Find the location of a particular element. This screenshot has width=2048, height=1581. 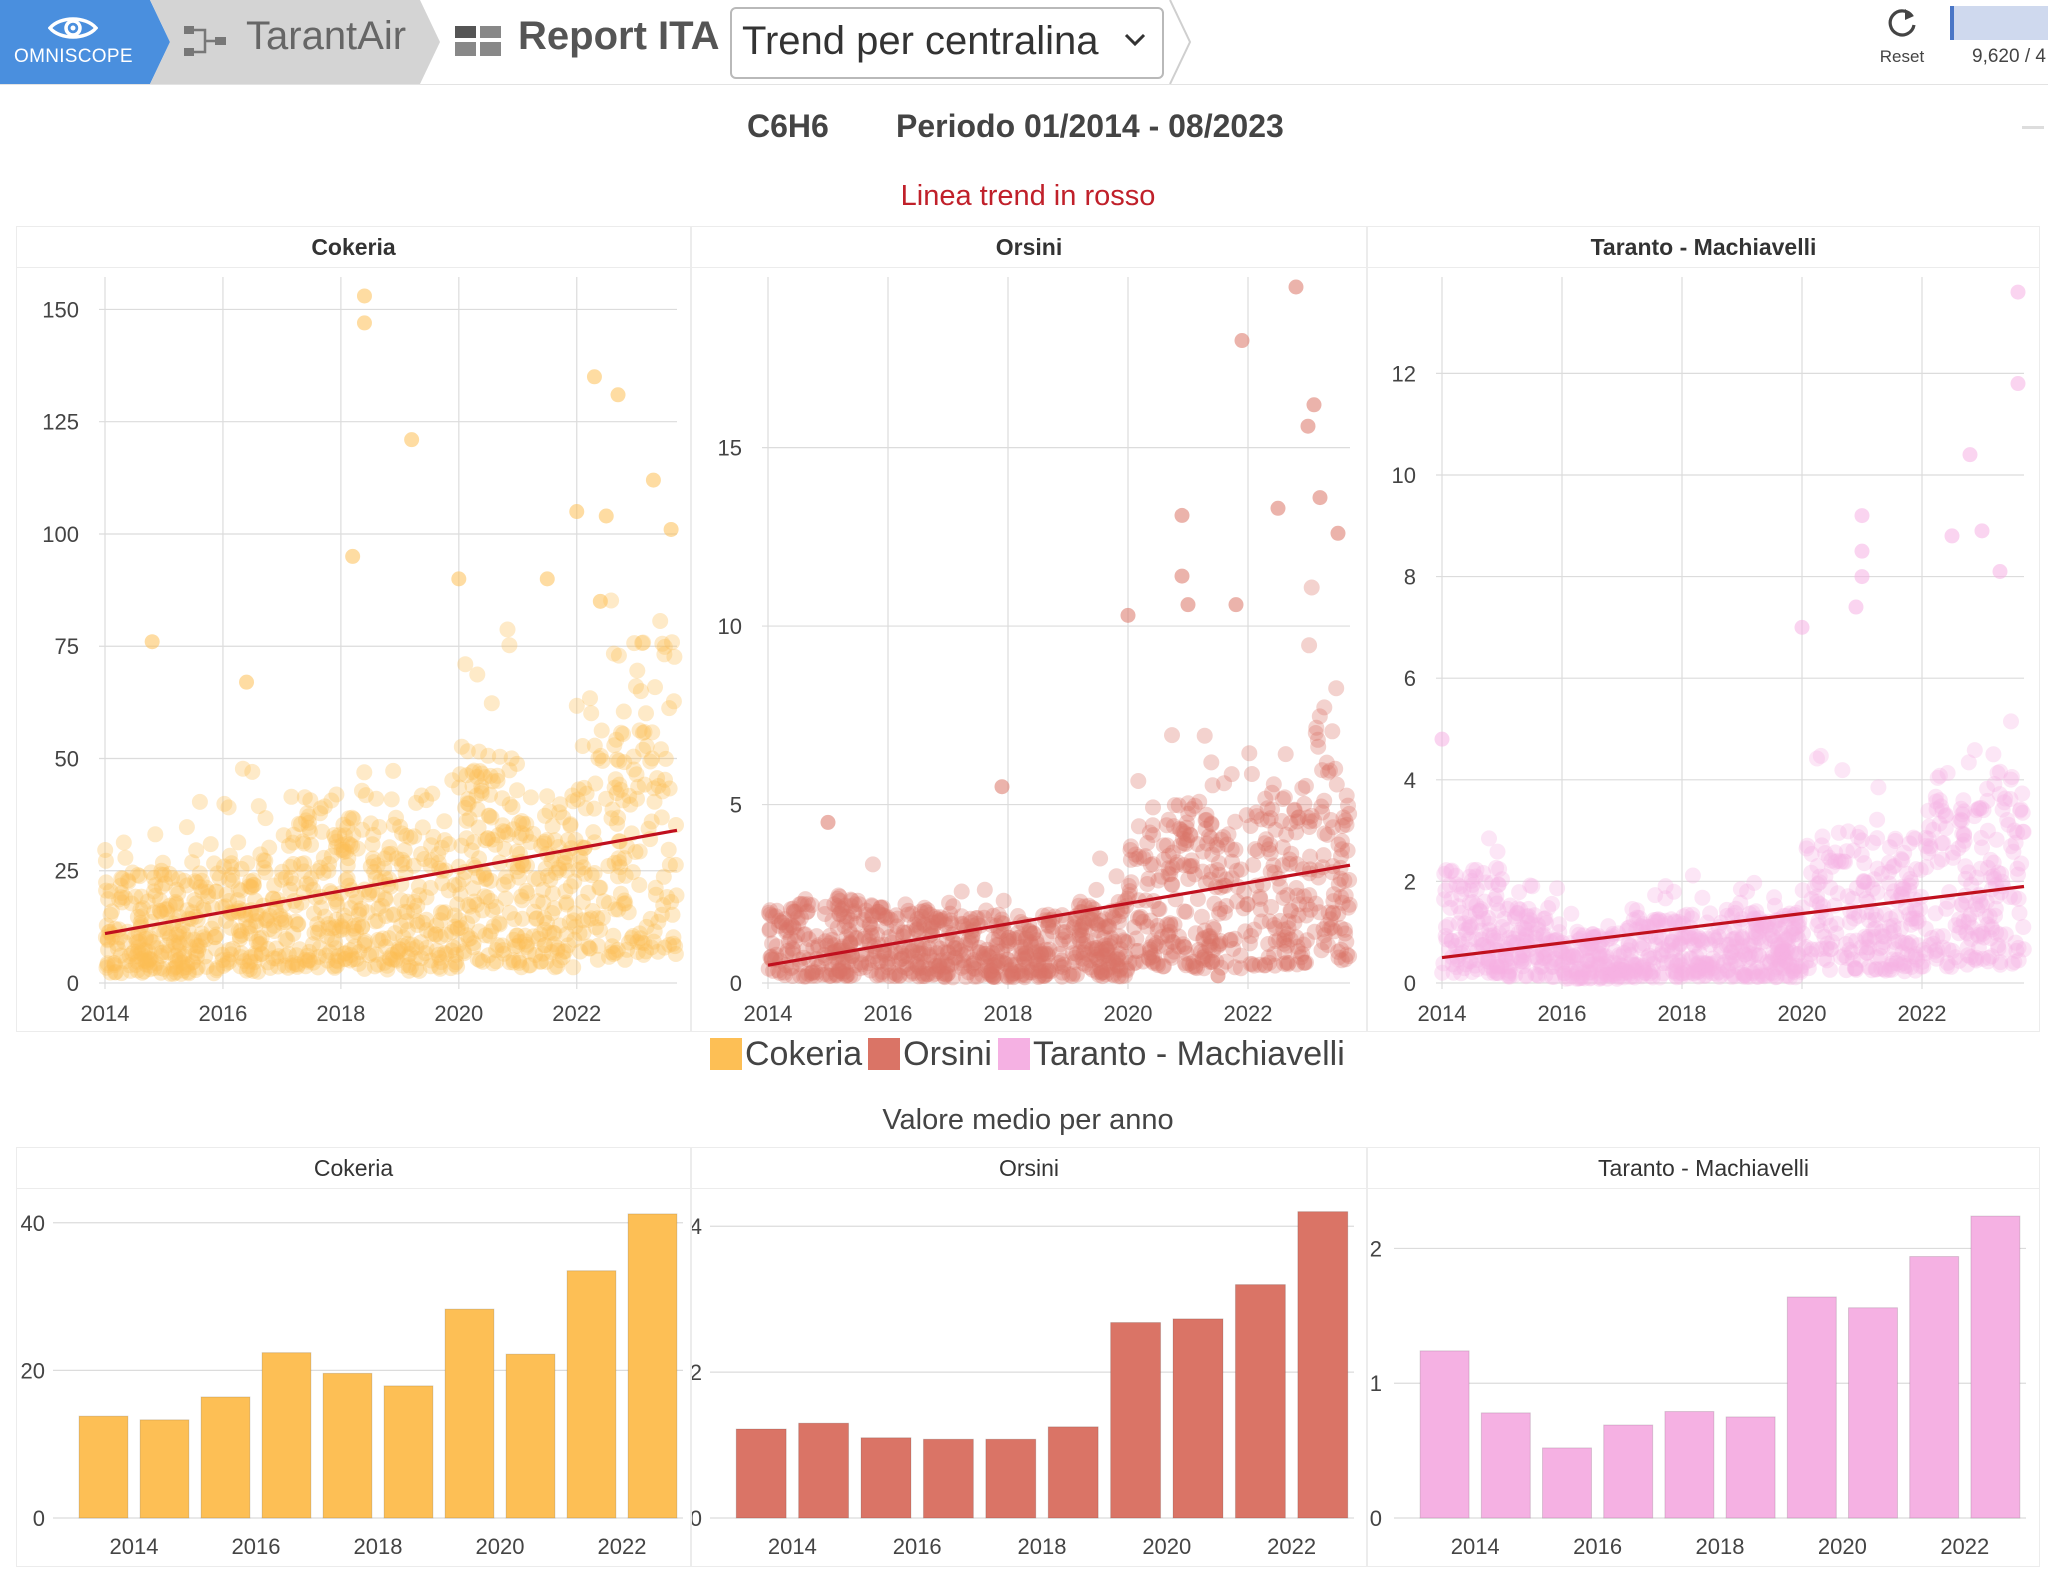

brand-logo: OMNISCOPE is located at coordinates (85, 42).